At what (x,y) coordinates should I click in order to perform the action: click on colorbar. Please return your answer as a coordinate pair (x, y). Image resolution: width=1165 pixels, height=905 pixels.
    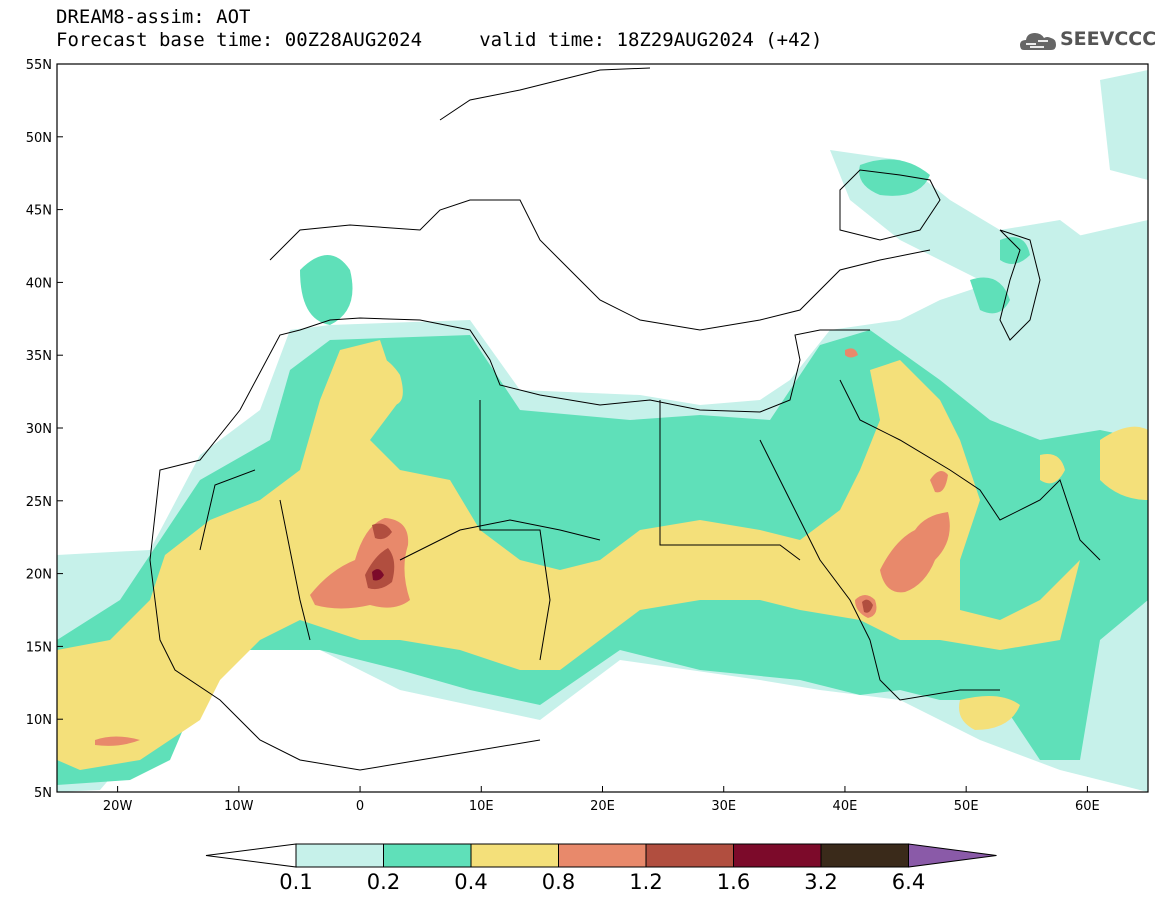
    Looking at the image, I should click on (601, 855).